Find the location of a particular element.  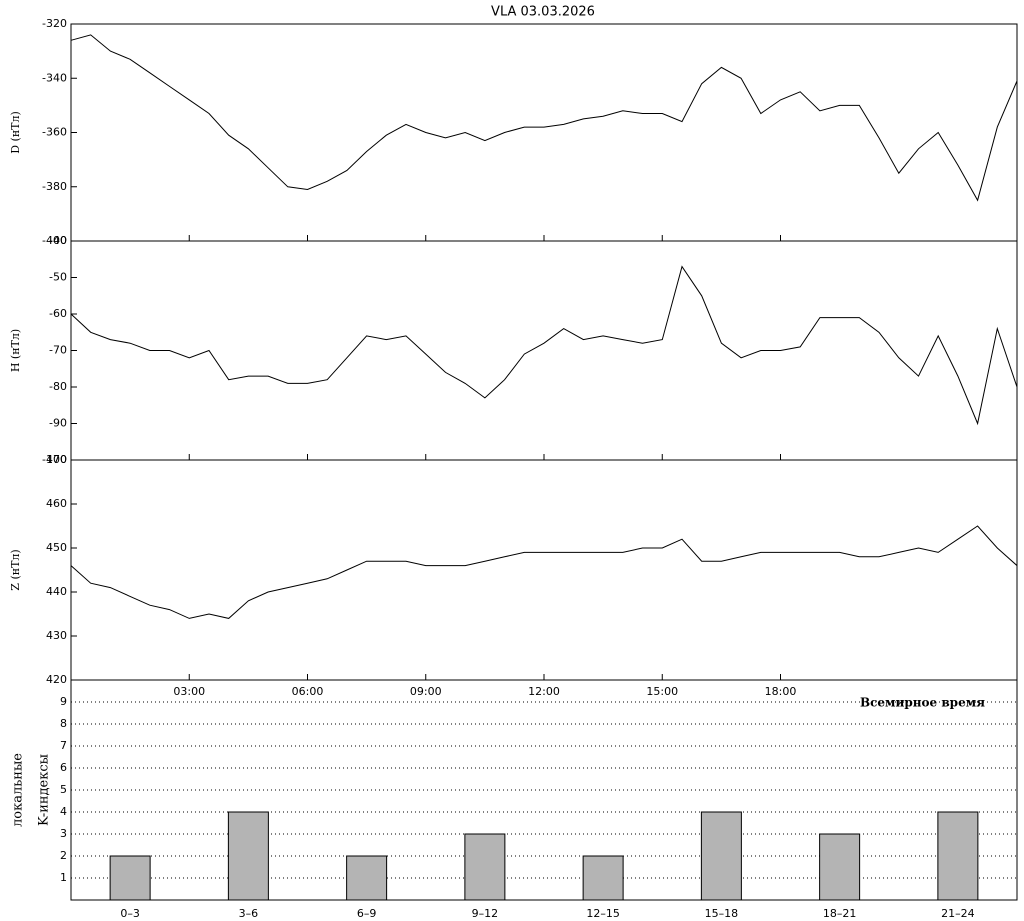

x-tick-label: 3–6 is located at coordinates (249, 913).